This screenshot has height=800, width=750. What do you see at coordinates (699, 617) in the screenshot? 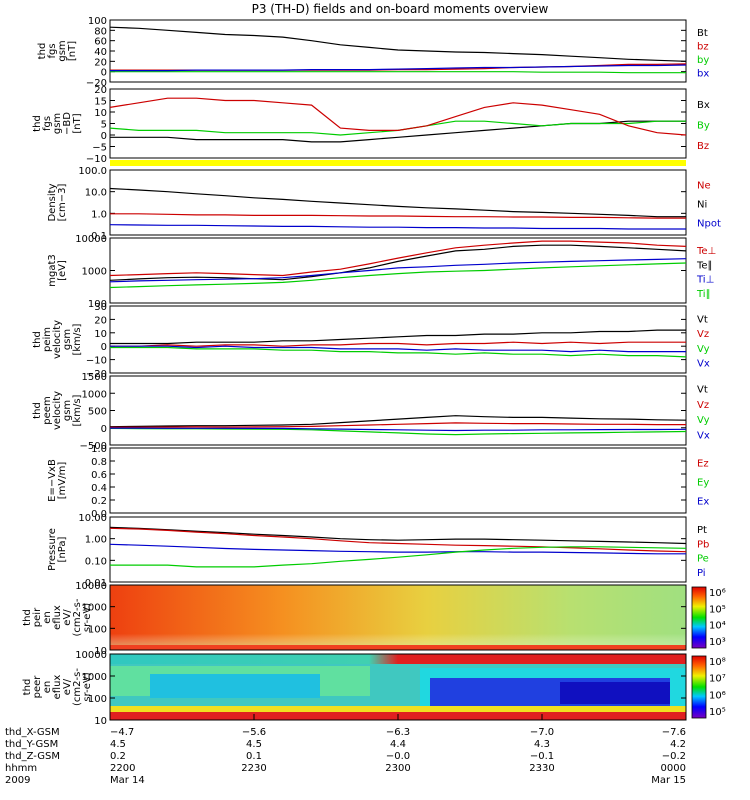
I see `colorbar` at bounding box center [699, 617].